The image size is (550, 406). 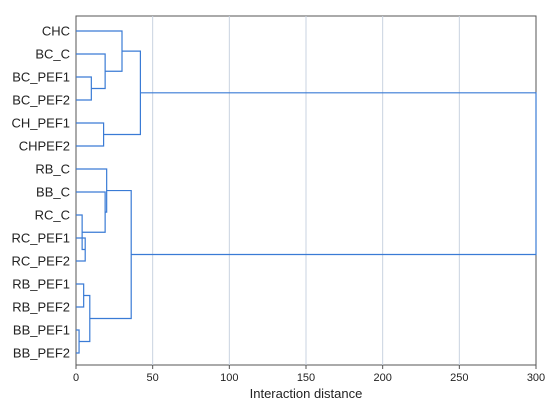 I want to click on leaf-label: BC_PEF1, so click(x=41, y=77).